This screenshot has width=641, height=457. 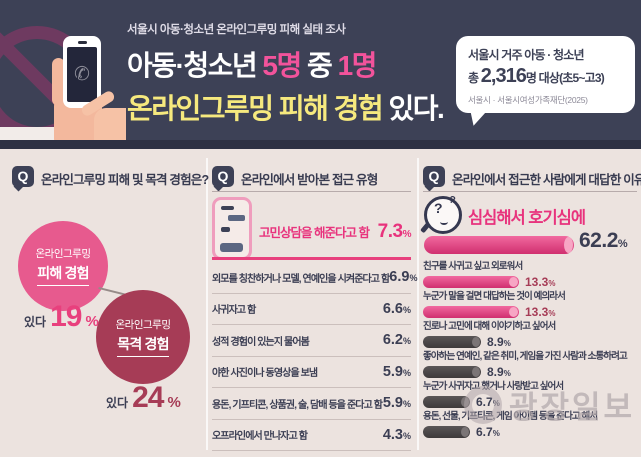 I want to click on witness-answer: 있다, so click(x=117, y=403).